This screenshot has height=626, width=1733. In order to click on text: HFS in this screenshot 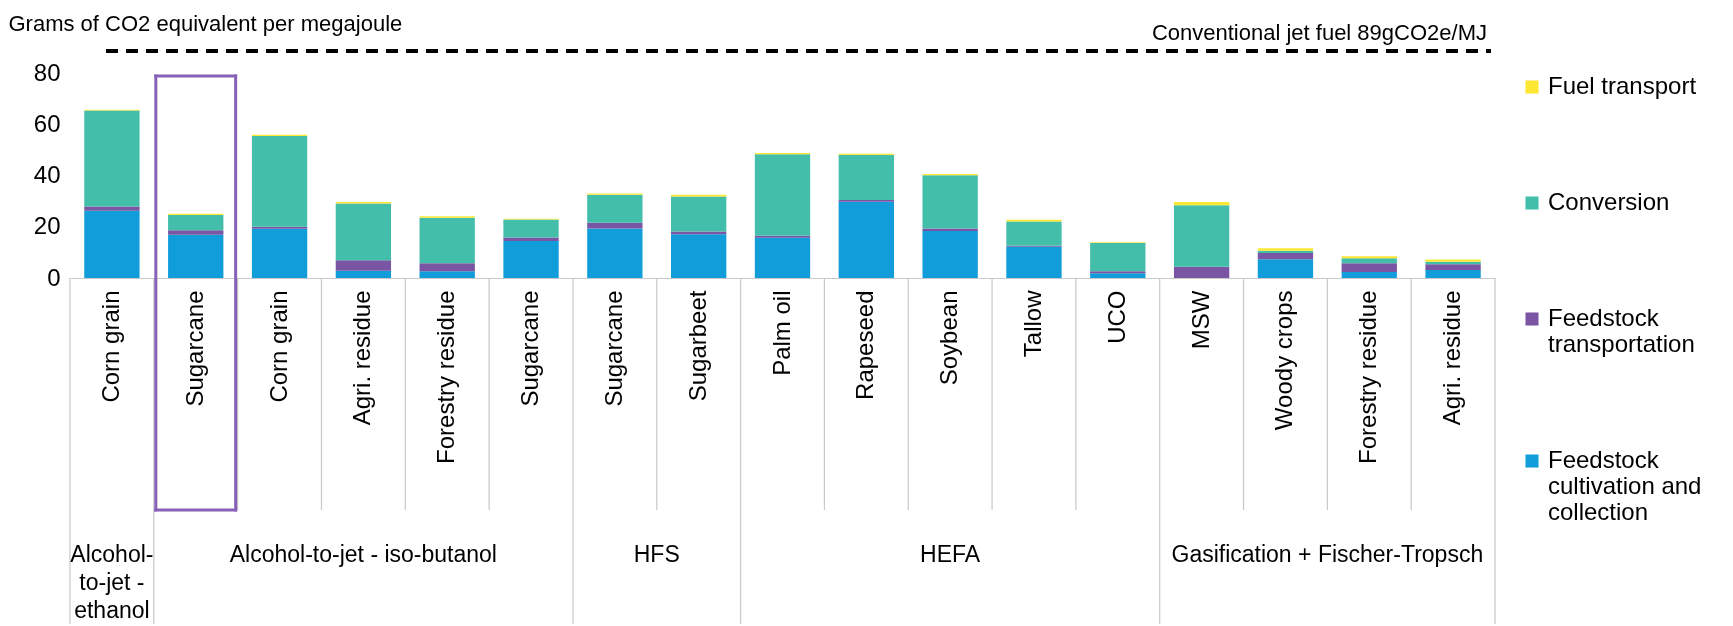, I will do `click(656, 554)`.